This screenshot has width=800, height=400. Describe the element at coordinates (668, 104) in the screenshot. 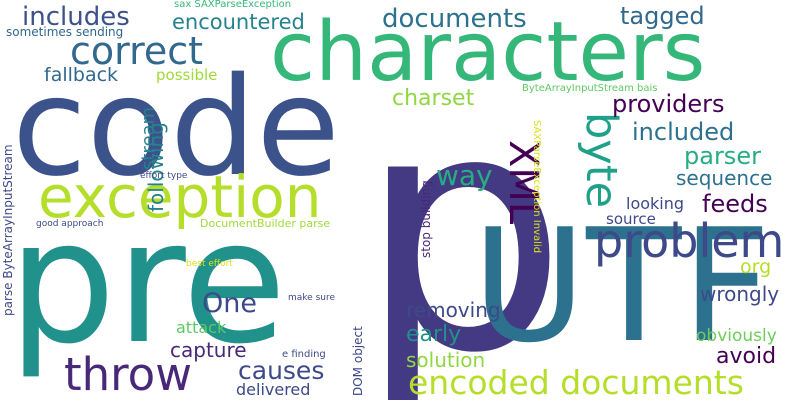

I see `word-providers: providers` at that location.